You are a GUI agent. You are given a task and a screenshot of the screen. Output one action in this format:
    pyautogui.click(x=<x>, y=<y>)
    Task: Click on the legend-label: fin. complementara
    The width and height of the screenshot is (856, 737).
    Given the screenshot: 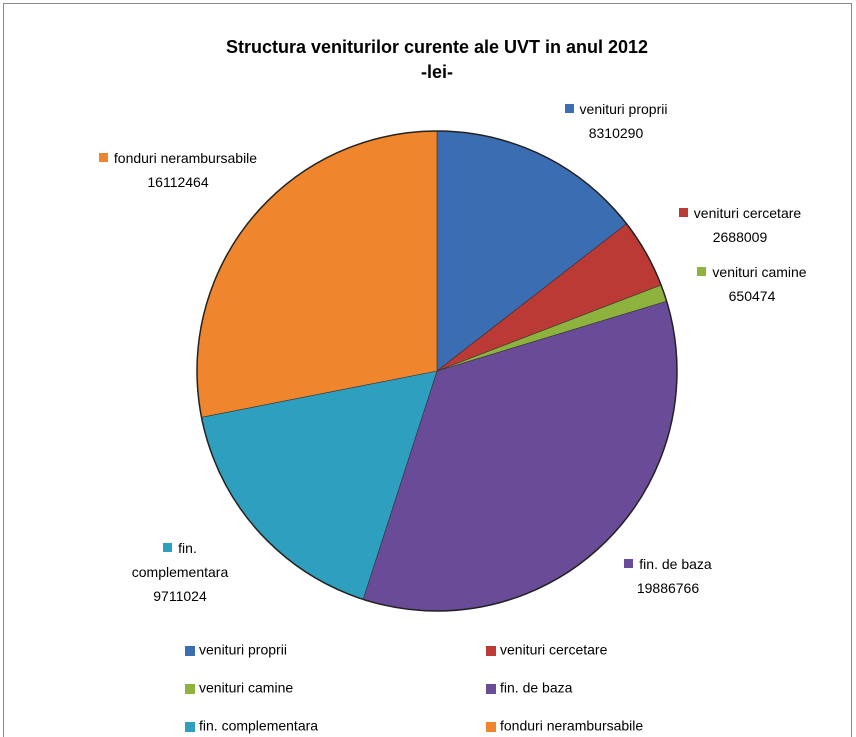 What is the action you would take?
    pyautogui.click(x=258, y=726)
    